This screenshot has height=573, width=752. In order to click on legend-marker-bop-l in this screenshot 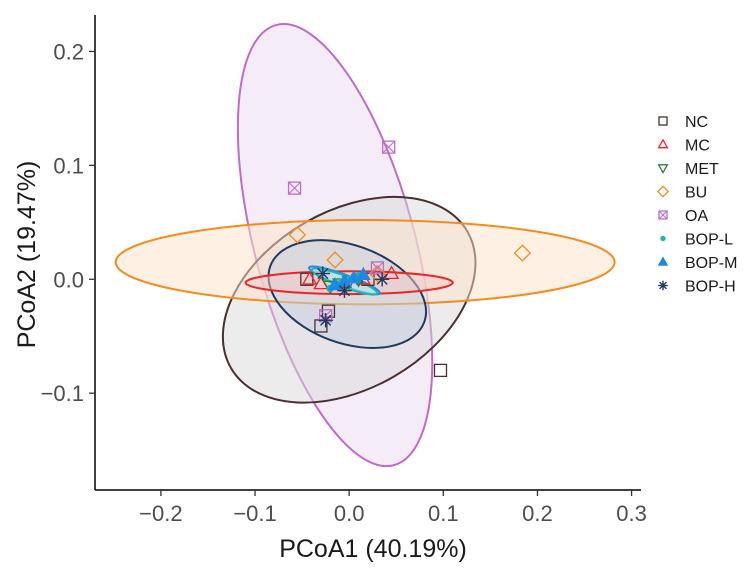, I will do `click(663, 238)`.